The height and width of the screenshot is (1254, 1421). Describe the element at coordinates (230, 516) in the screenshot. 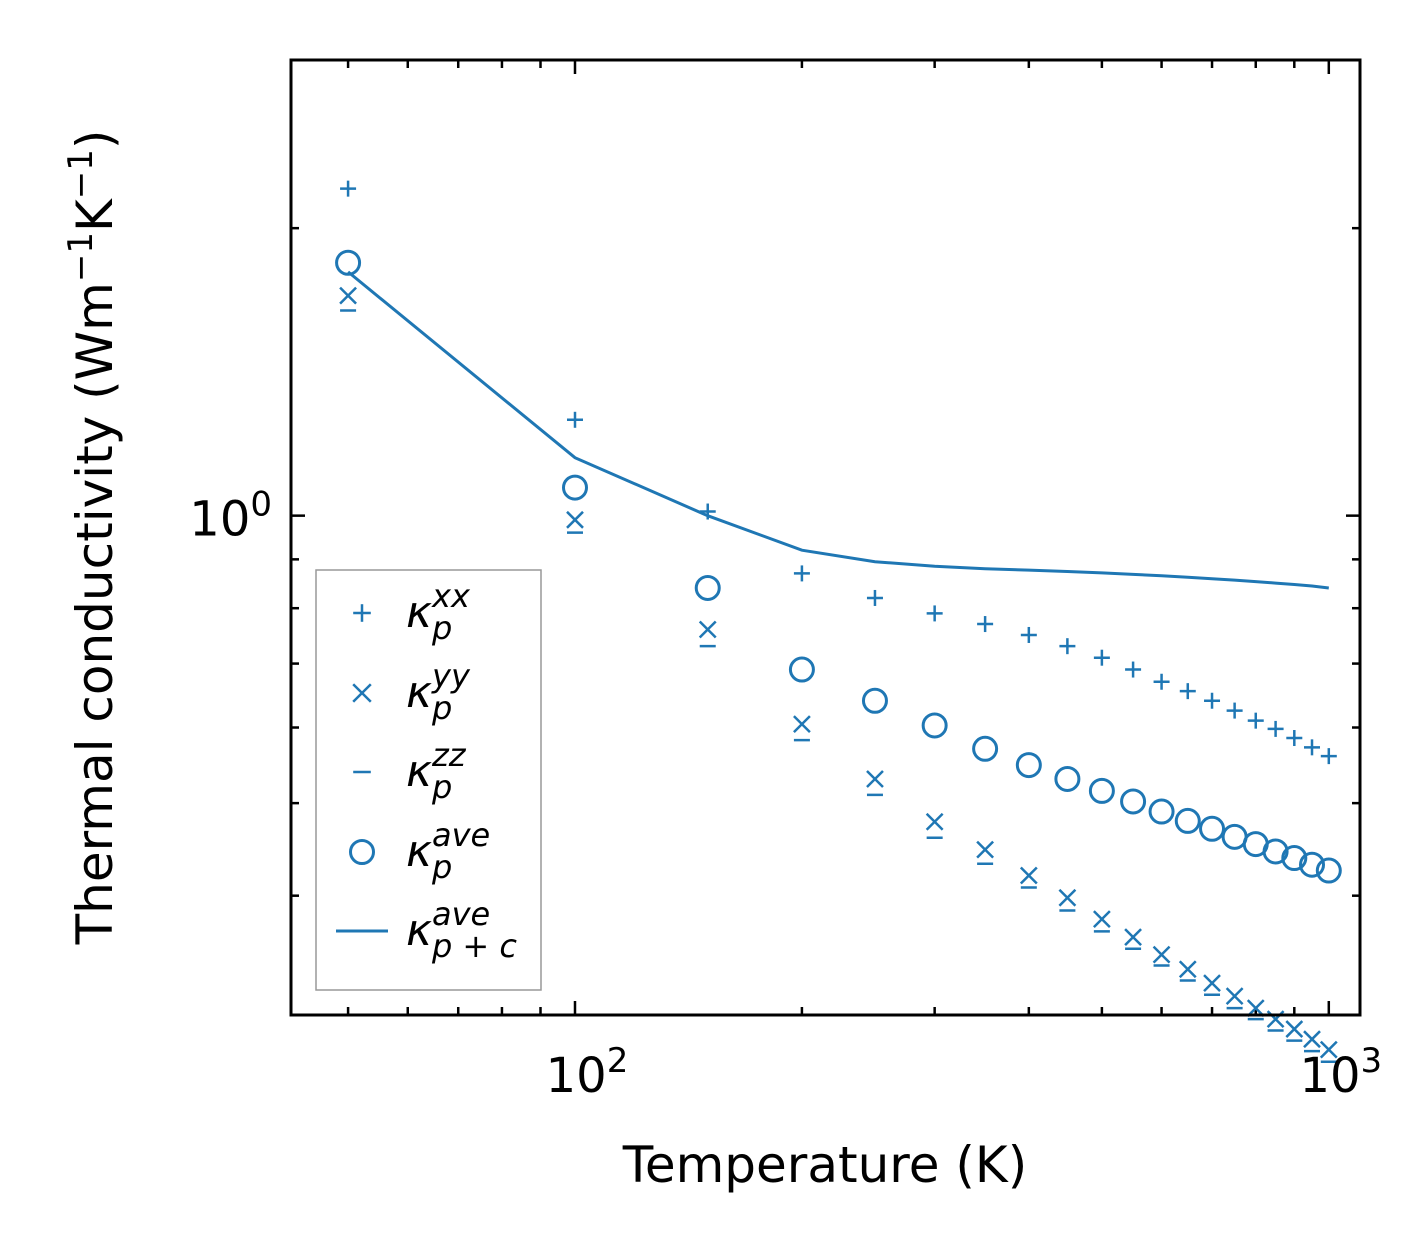

I see `y-tick-label: 100` at that location.